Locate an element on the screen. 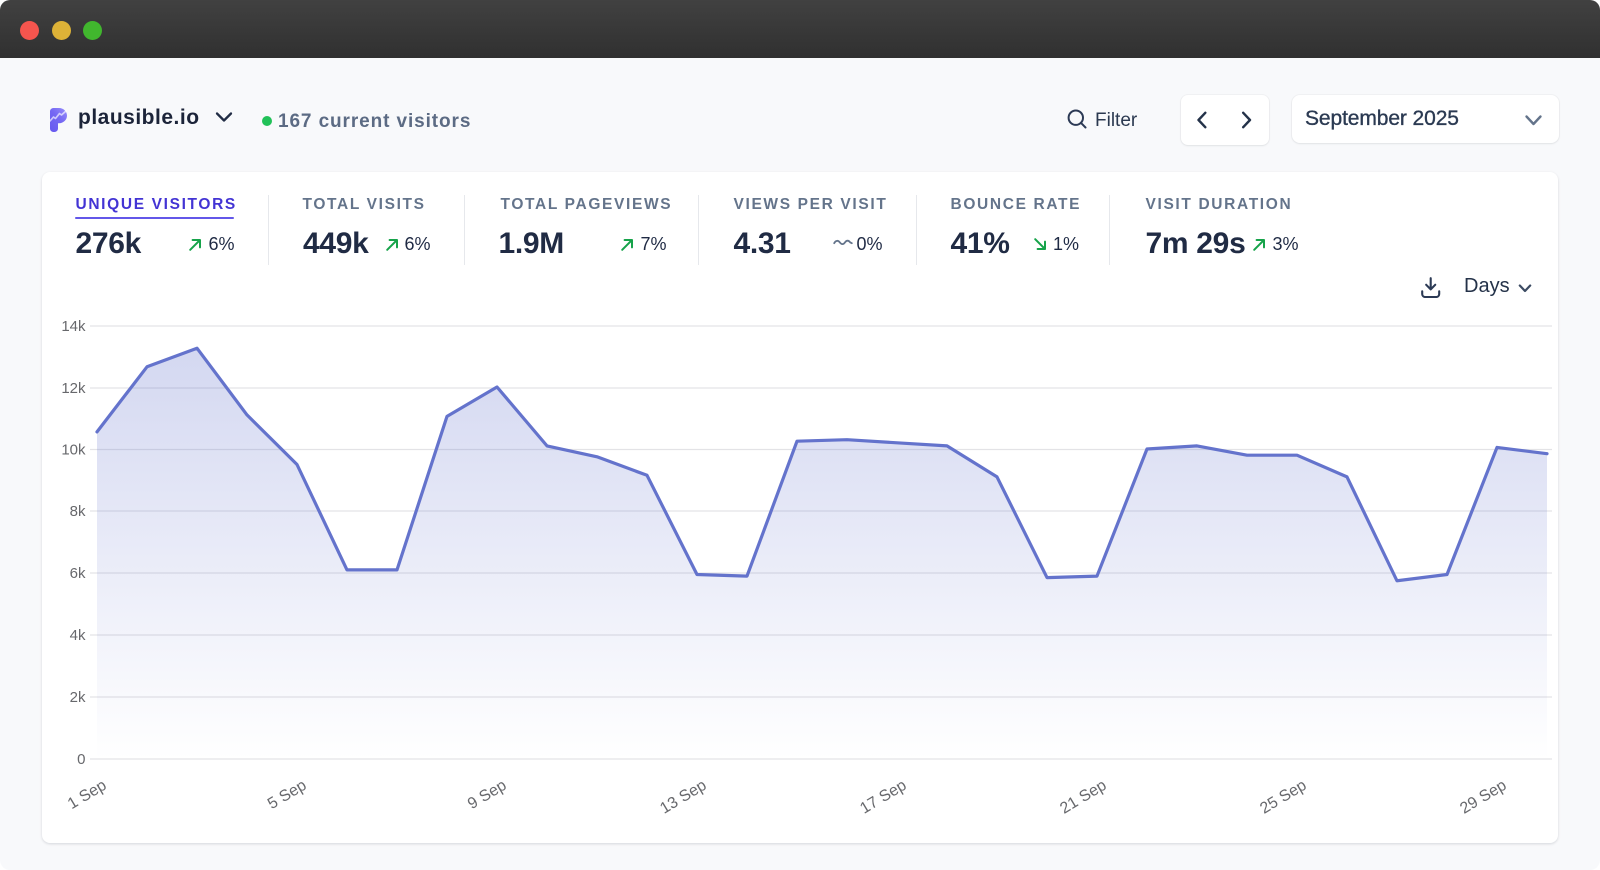  svg-text: 8k is located at coordinates (78, 511).